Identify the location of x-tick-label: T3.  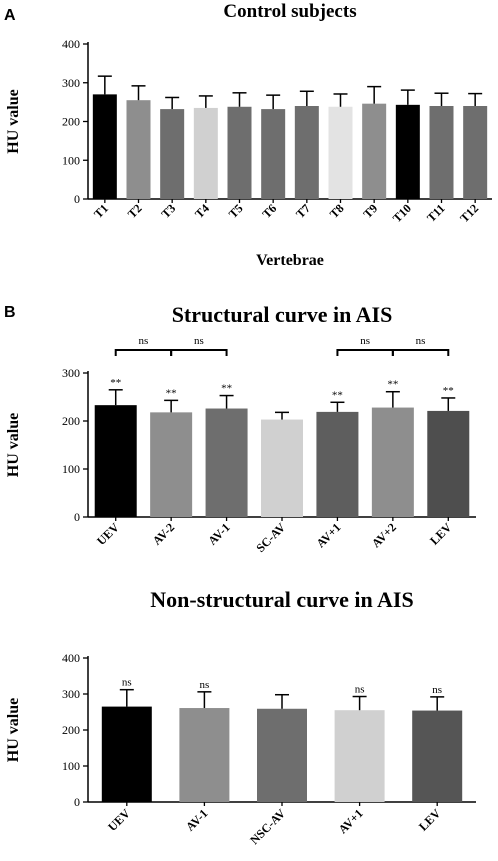
(168, 211).